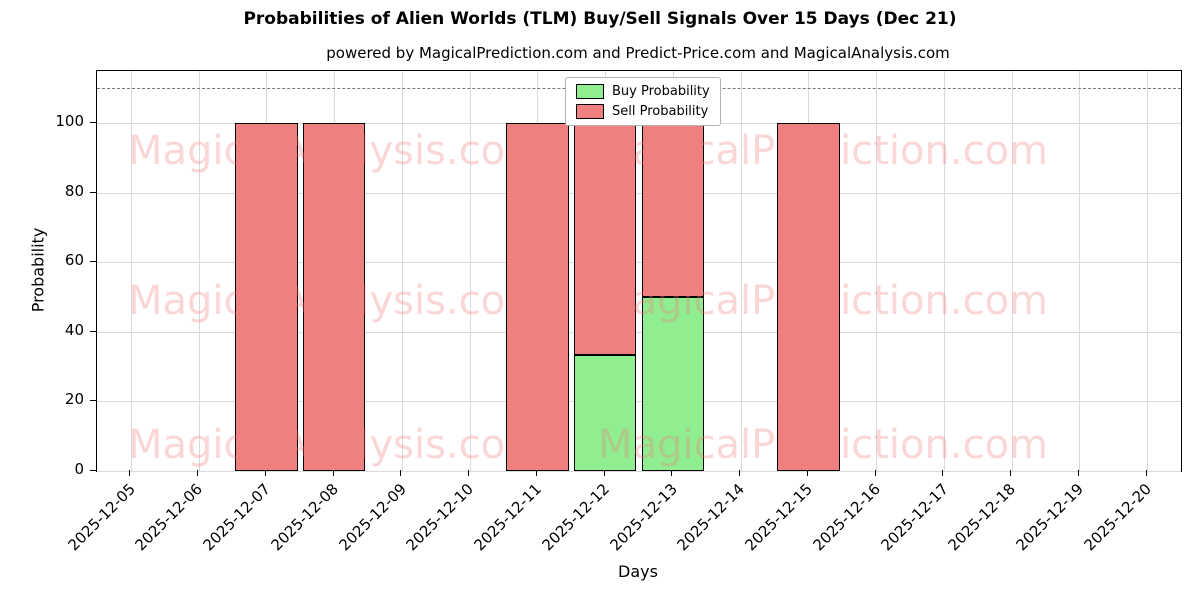 This screenshot has height=600, width=1200. Describe the element at coordinates (1050, 517) in the screenshot. I see `x-tick-label: 2025-12-19` at that location.